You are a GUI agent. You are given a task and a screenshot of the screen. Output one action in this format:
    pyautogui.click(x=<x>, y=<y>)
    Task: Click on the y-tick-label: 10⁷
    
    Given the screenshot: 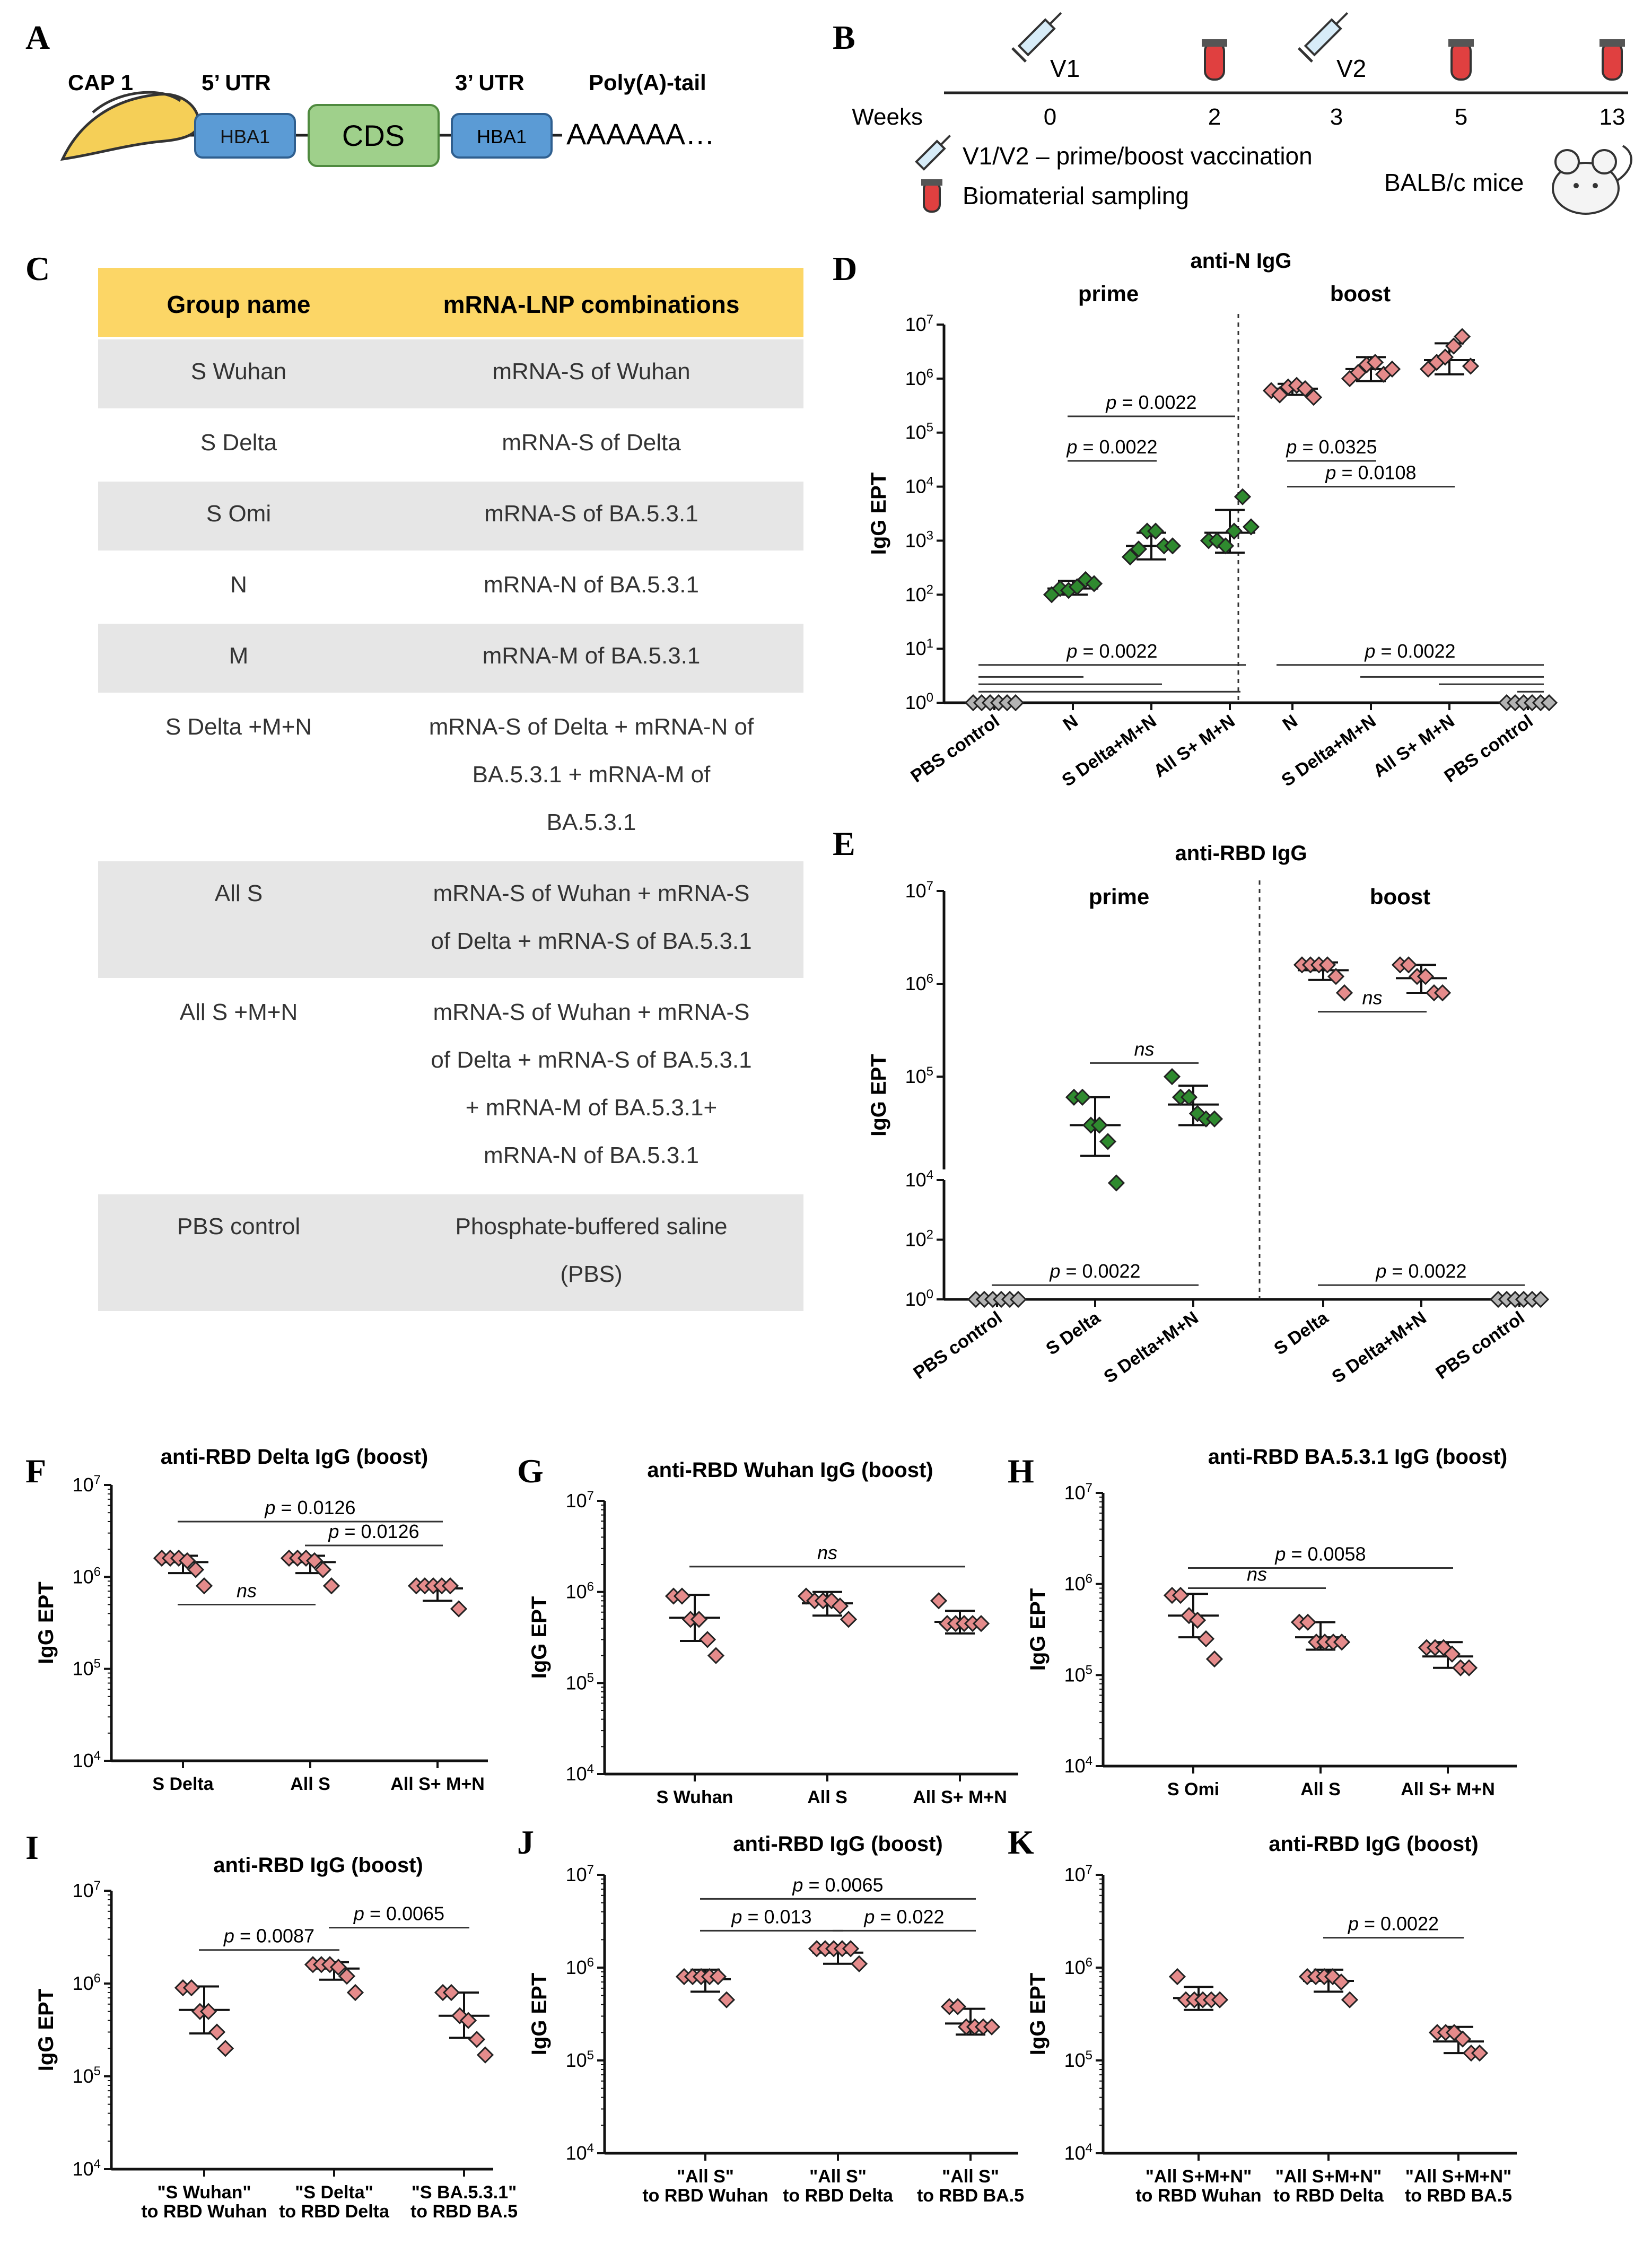 What is the action you would take?
    pyautogui.click(x=919, y=890)
    